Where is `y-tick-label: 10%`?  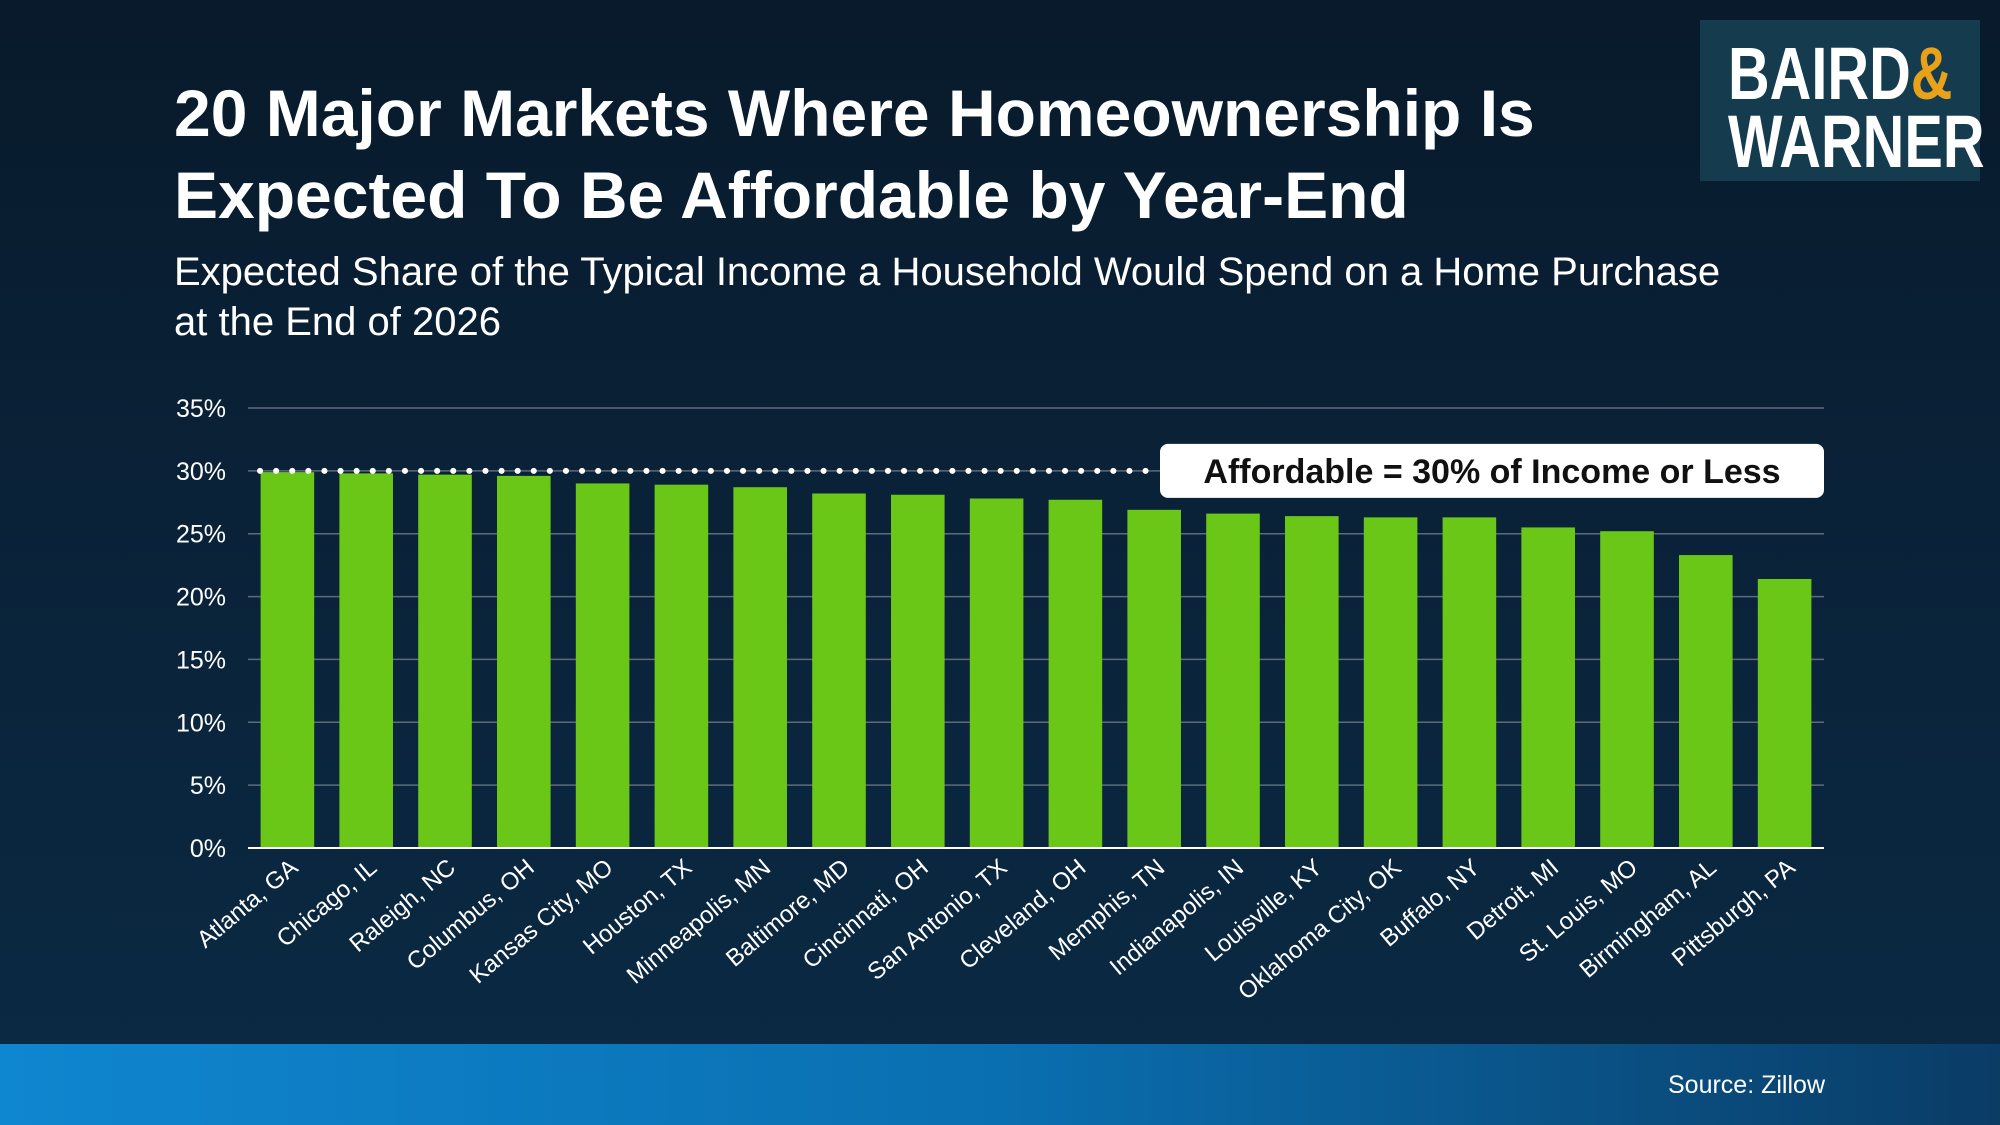
y-tick-label: 10% is located at coordinates (201, 723).